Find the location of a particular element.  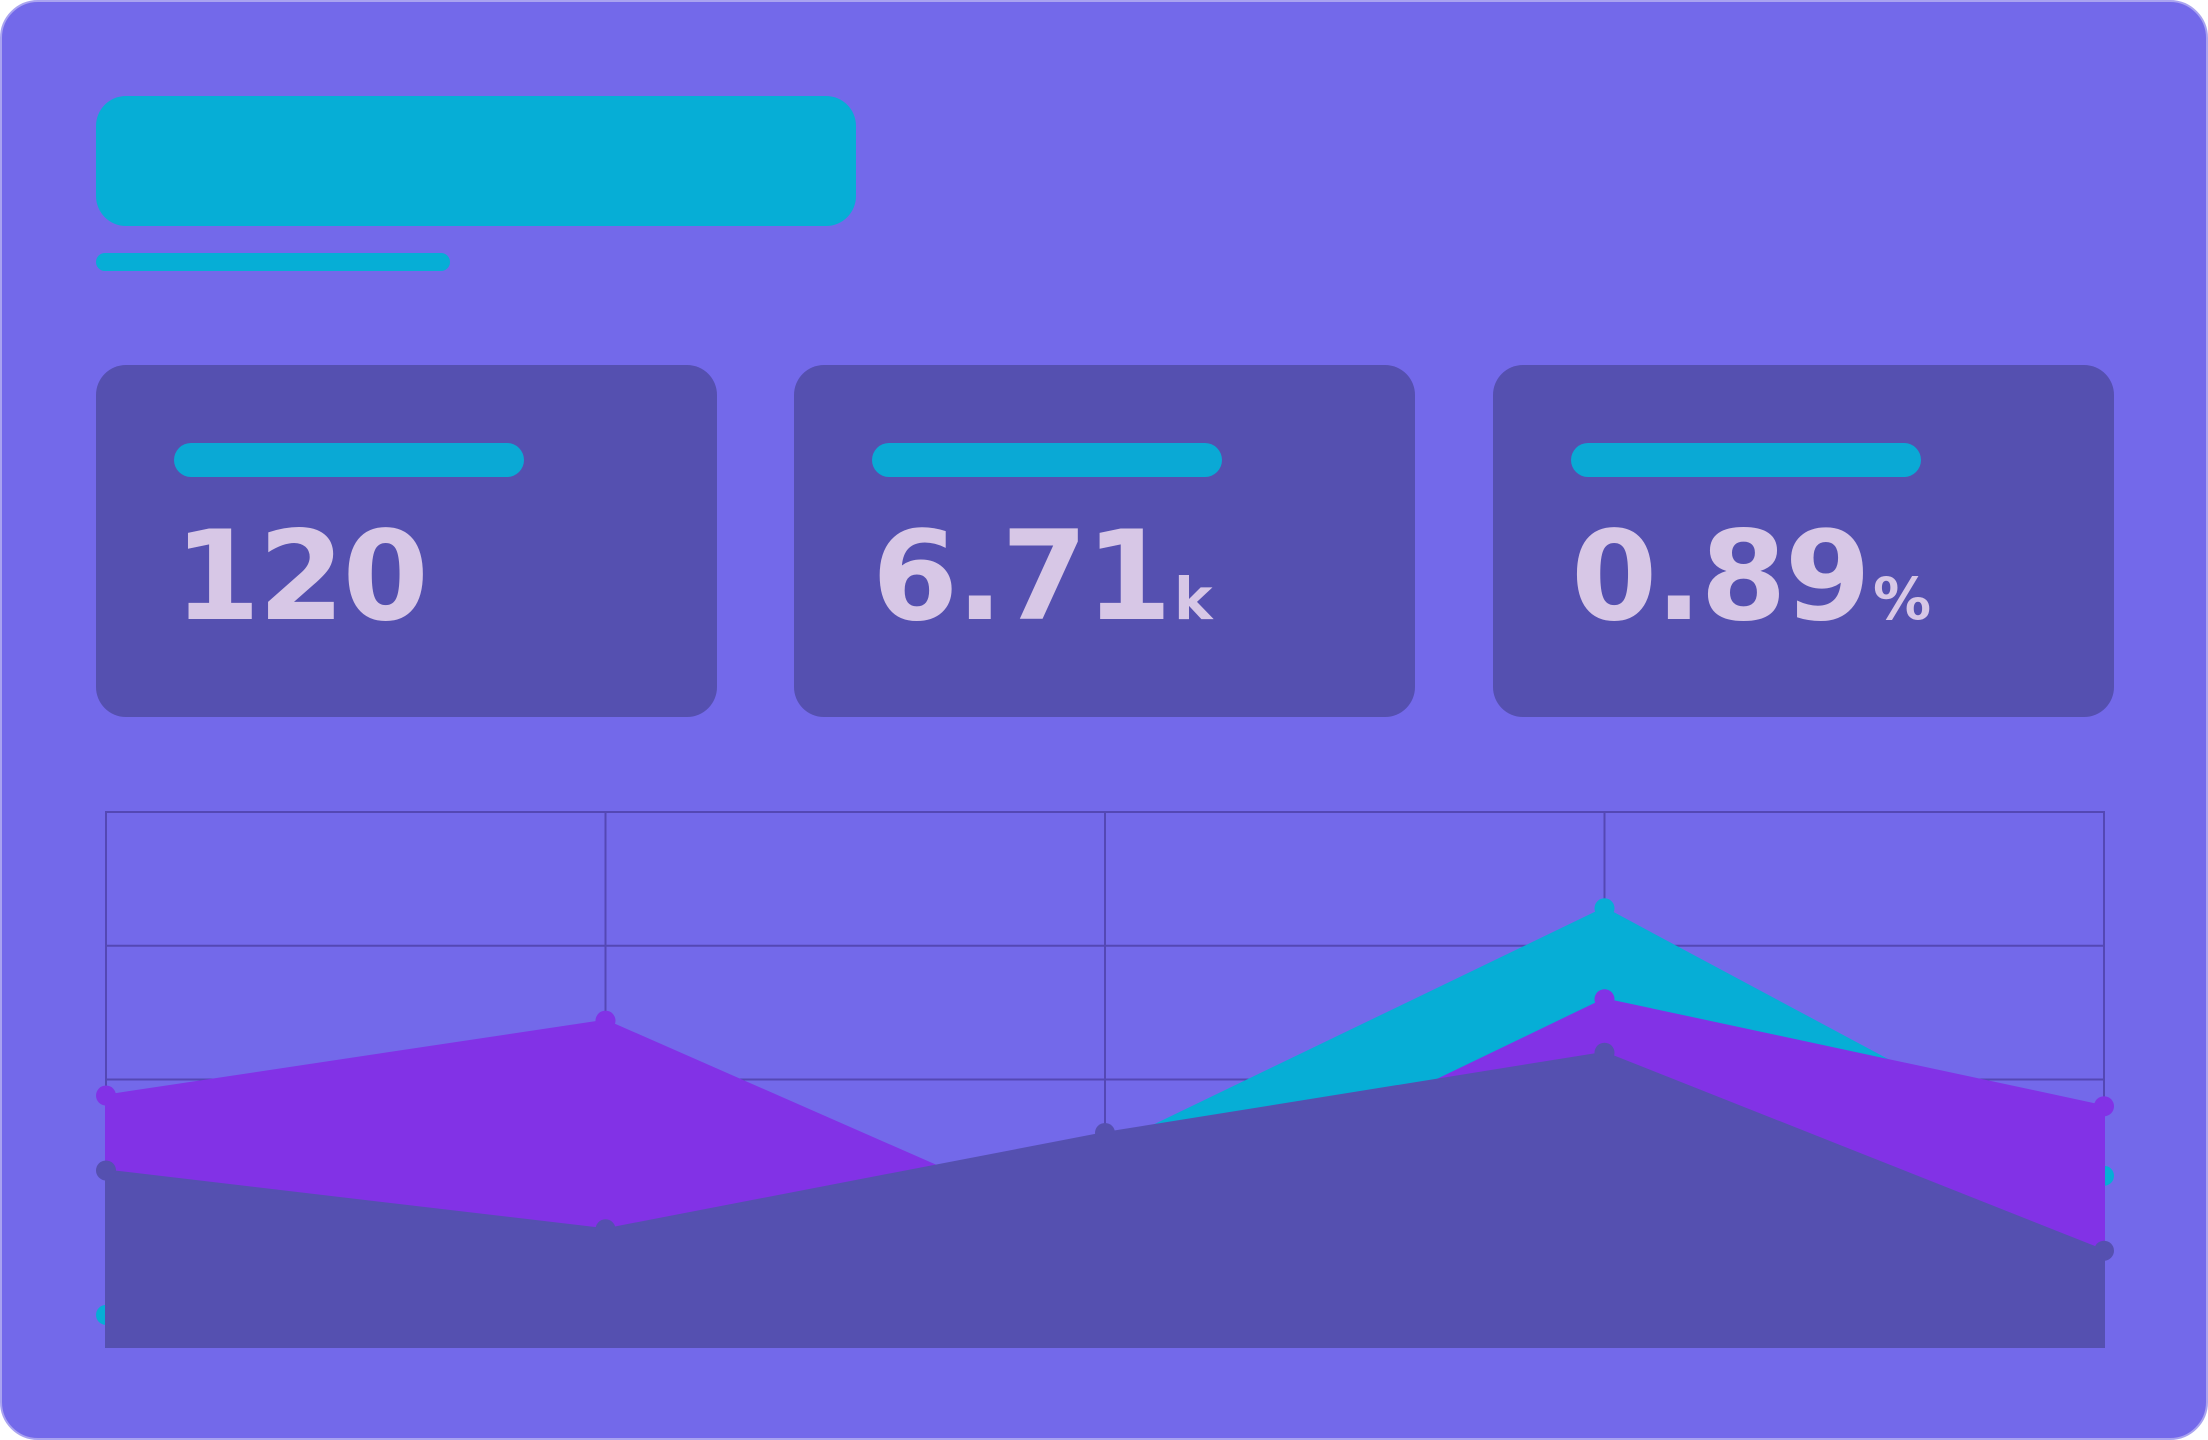

stat-card-1: 120 is located at coordinates (406, 541).